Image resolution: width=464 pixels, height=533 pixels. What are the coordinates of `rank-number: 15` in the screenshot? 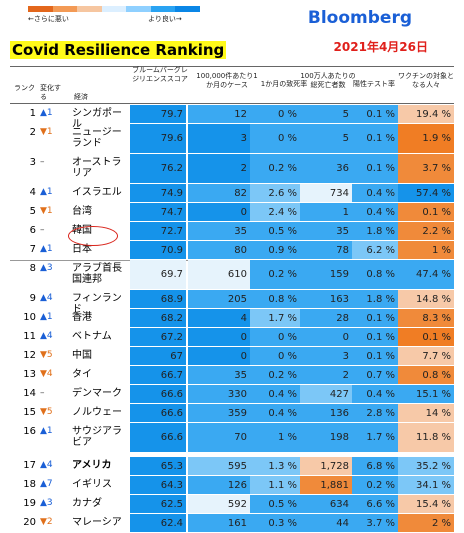 It's located at (29, 412).